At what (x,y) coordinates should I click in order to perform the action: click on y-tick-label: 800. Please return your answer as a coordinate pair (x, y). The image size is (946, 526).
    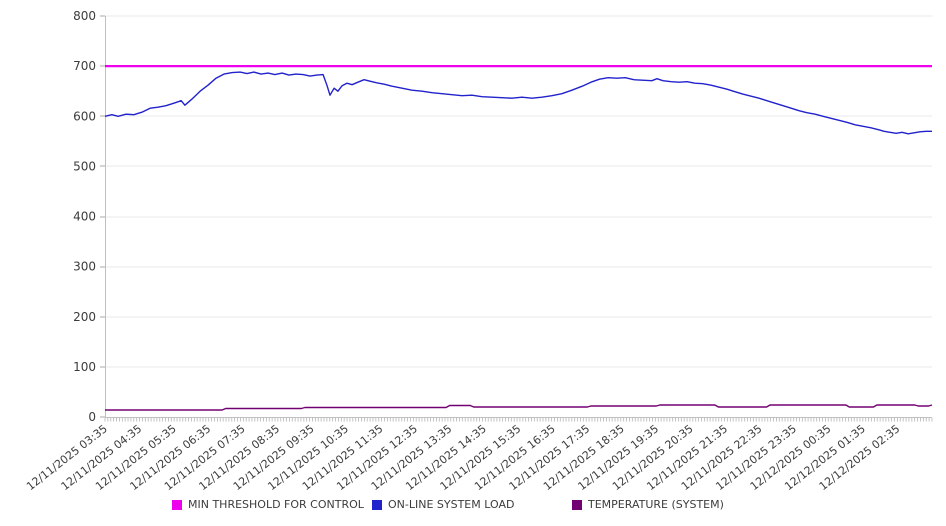
    Looking at the image, I should click on (84, 16).